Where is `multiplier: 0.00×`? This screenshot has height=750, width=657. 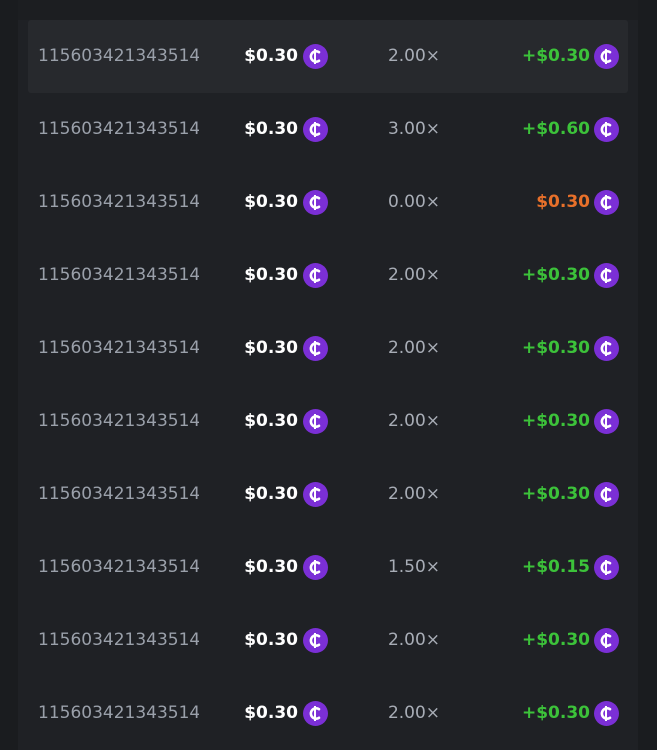
multiplier: 0.00× is located at coordinates (414, 202).